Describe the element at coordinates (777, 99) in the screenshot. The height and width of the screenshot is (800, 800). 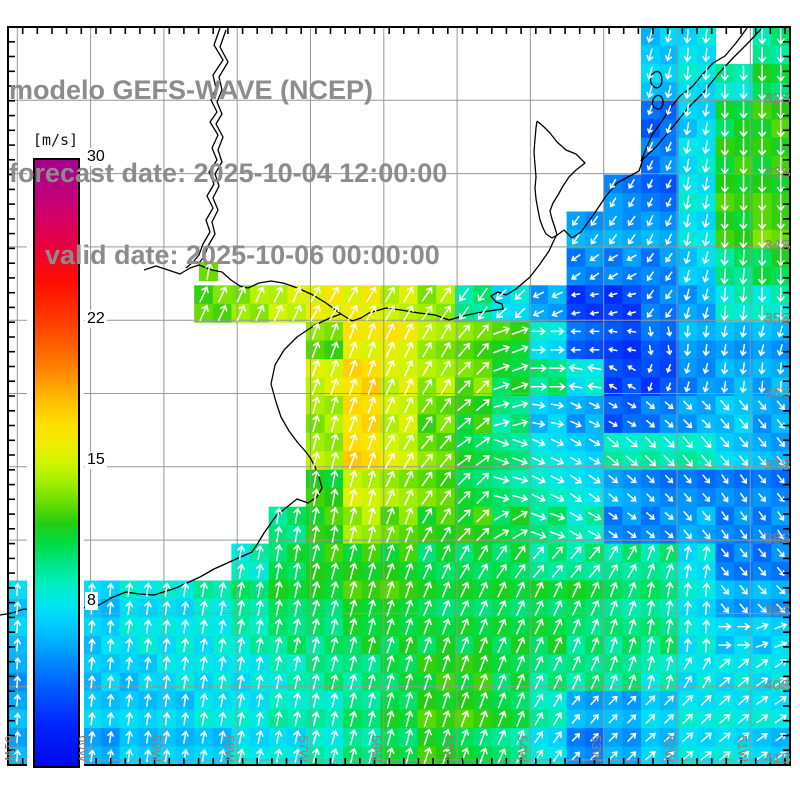
I see `lat-label-32S: 32S` at that location.